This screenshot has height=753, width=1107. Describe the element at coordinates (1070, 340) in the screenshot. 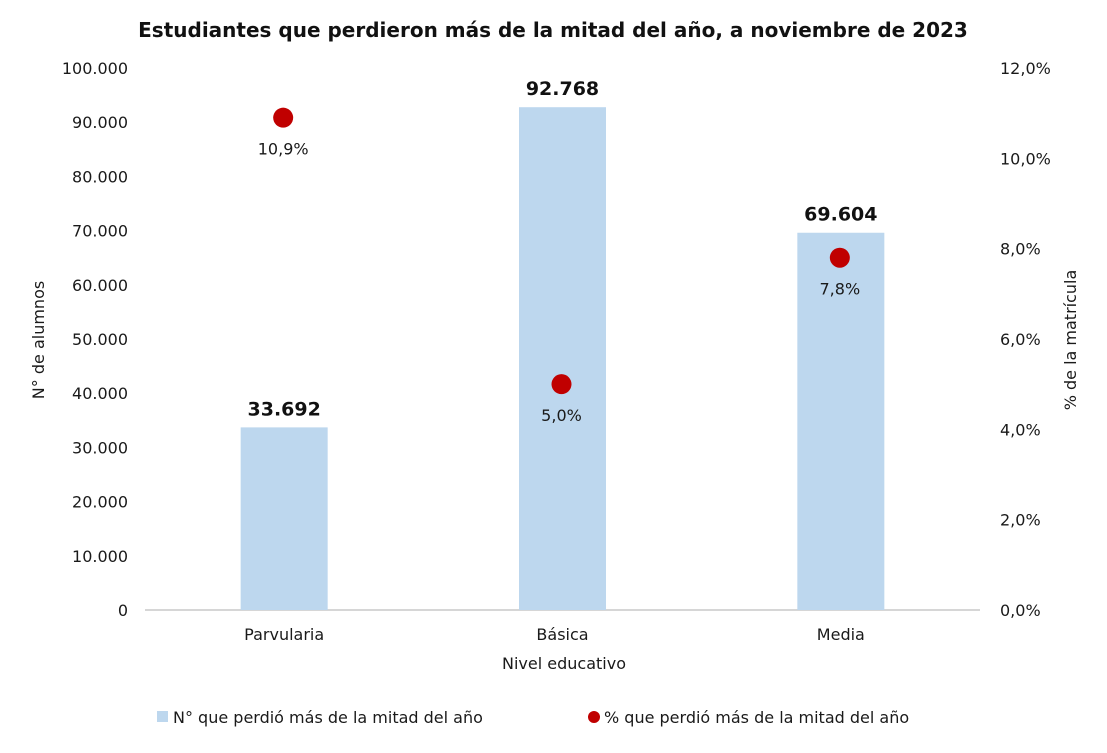

I see `y2-axis-title: % de la matrícula` at that location.